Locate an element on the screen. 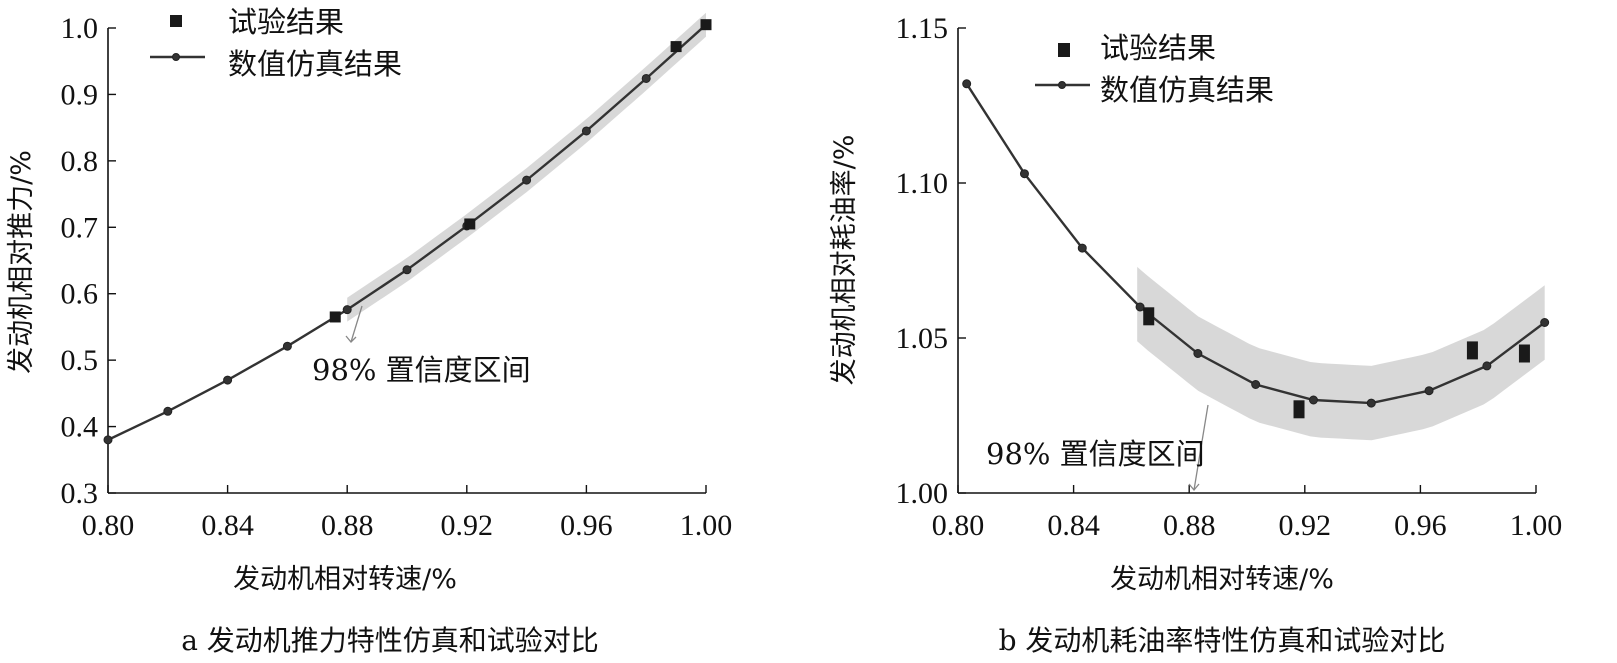 The height and width of the screenshot is (663, 1617). panel-a-y-tick-label: 1.0 is located at coordinates (80, 28).